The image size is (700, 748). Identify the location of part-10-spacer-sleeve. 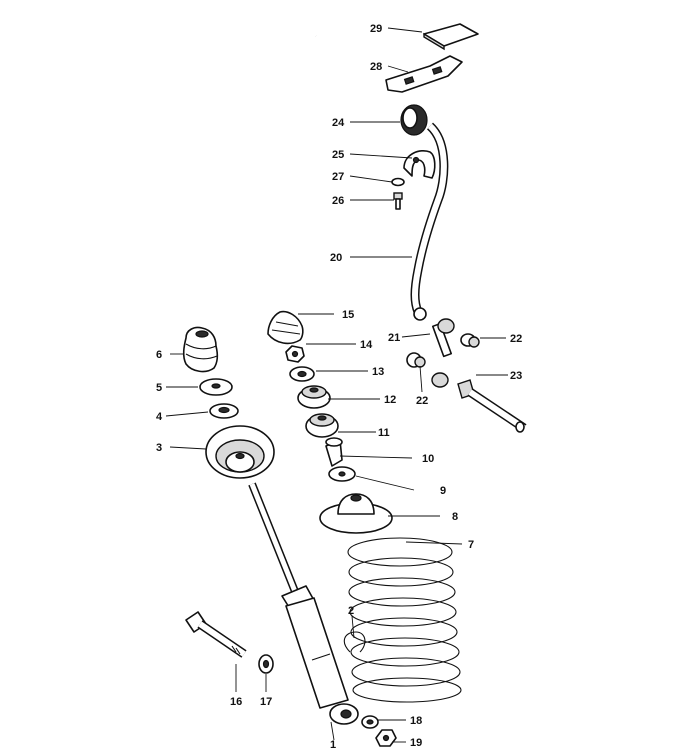
(334, 452).